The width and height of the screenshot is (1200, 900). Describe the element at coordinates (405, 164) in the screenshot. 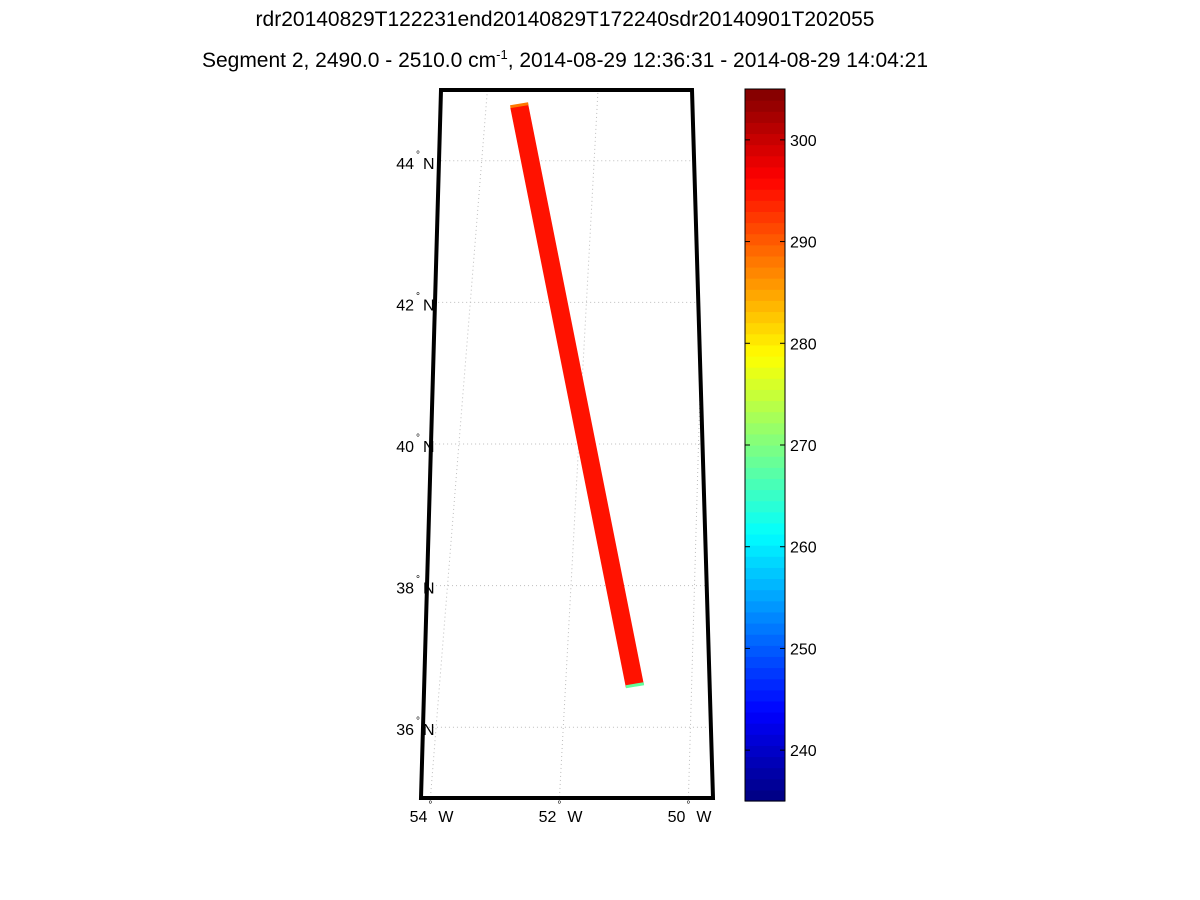

I see `lat-tick-label: 44` at that location.